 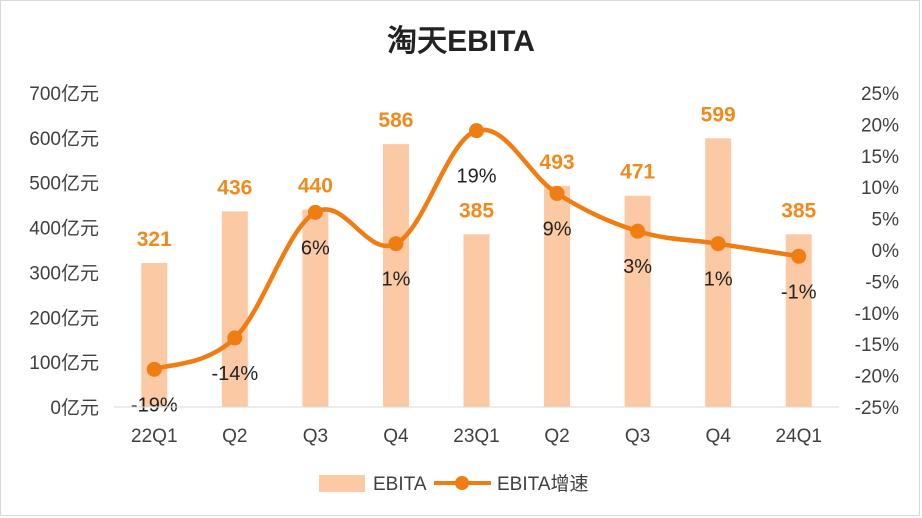 What do you see at coordinates (154, 239) in the screenshot?
I see `bar-data-label: 321` at bounding box center [154, 239].